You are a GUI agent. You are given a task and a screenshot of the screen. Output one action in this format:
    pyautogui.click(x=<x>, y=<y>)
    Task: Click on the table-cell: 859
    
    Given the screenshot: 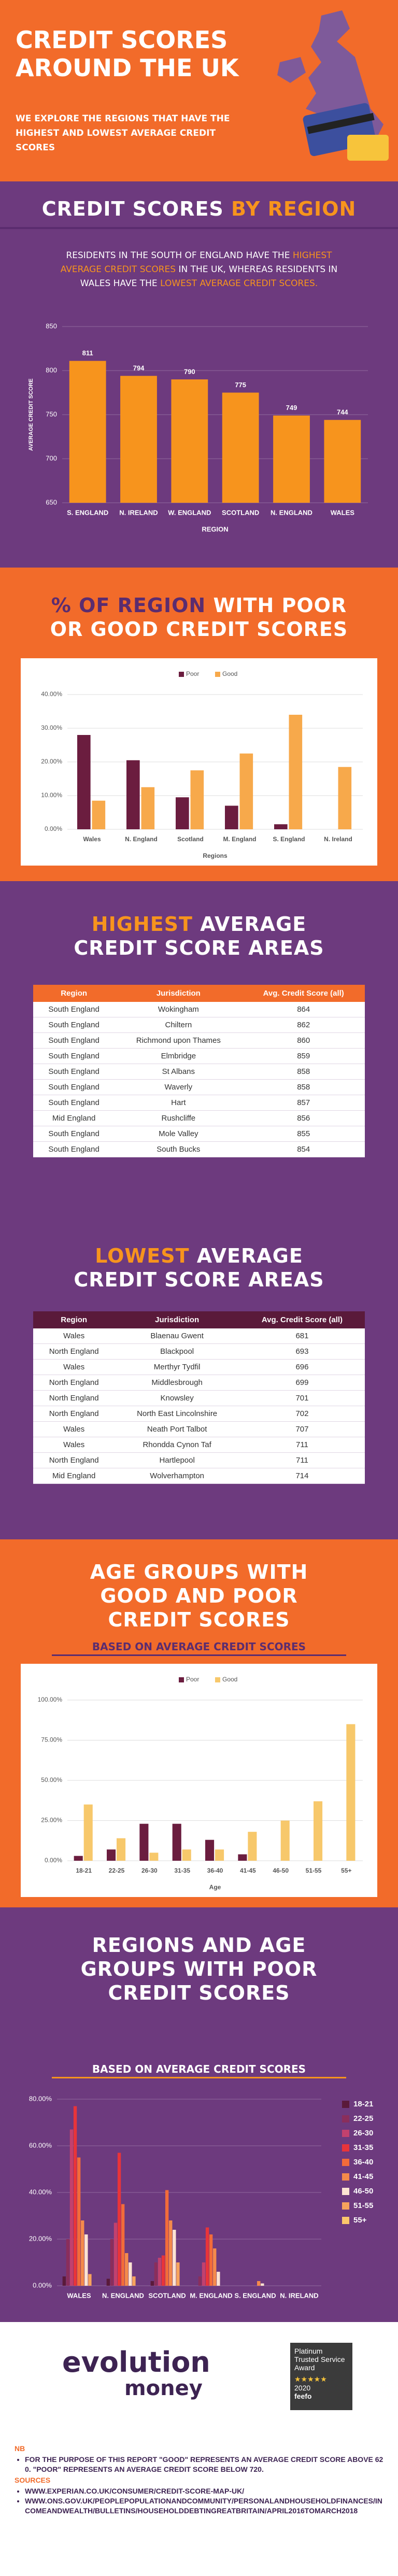 What is the action you would take?
    pyautogui.click(x=303, y=1056)
    